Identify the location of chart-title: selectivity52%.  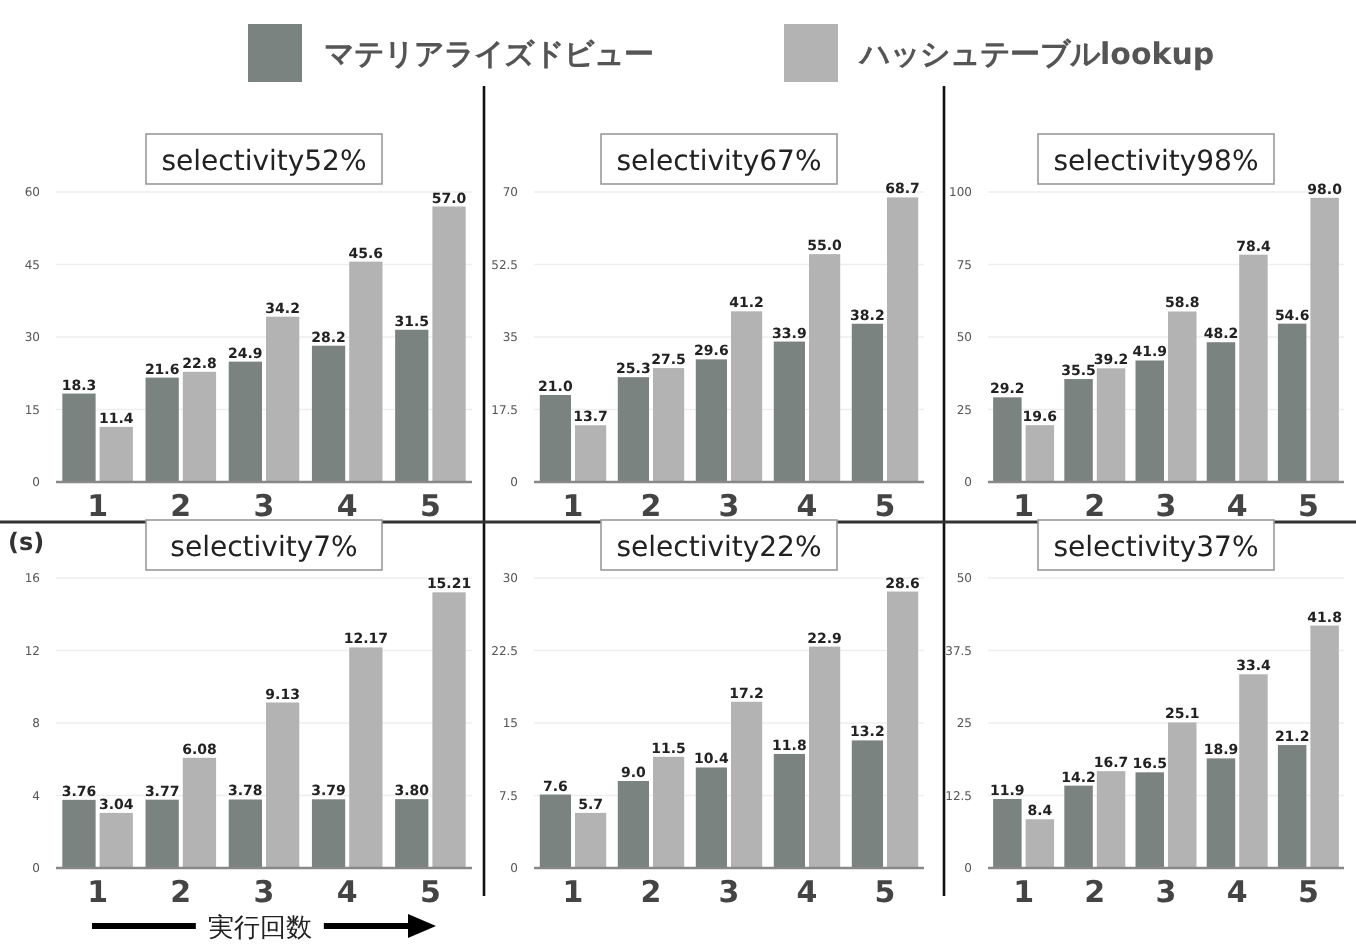
(264, 162).